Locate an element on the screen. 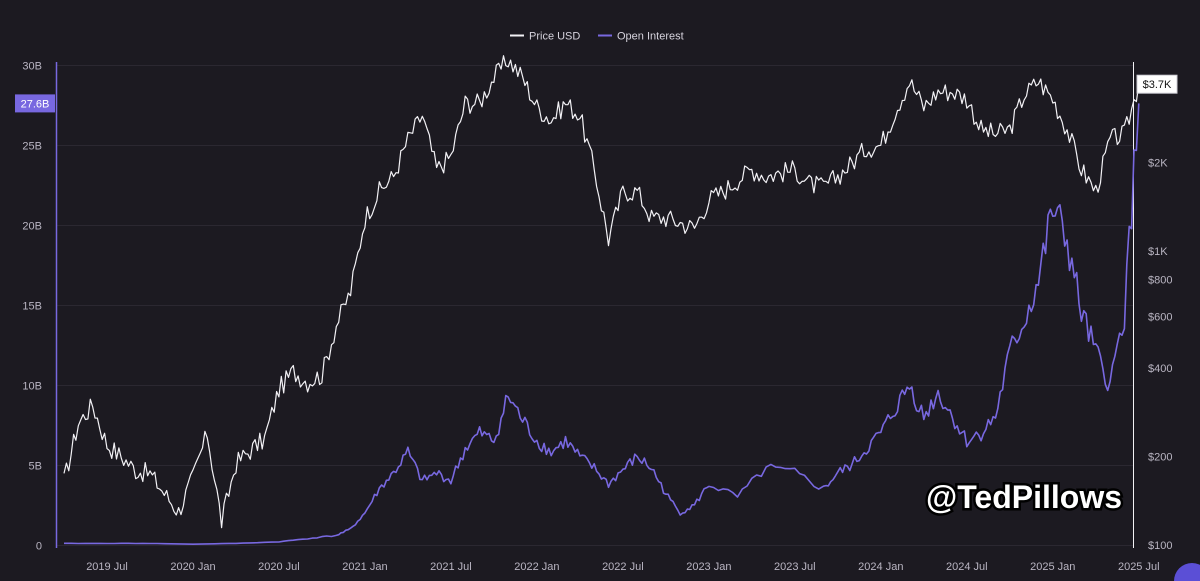 This screenshot has height=581, width=1200. right-axis-ticks: $100 $200 $400 $600 $800 $1K $2K is located at coordinates (1160, 355).